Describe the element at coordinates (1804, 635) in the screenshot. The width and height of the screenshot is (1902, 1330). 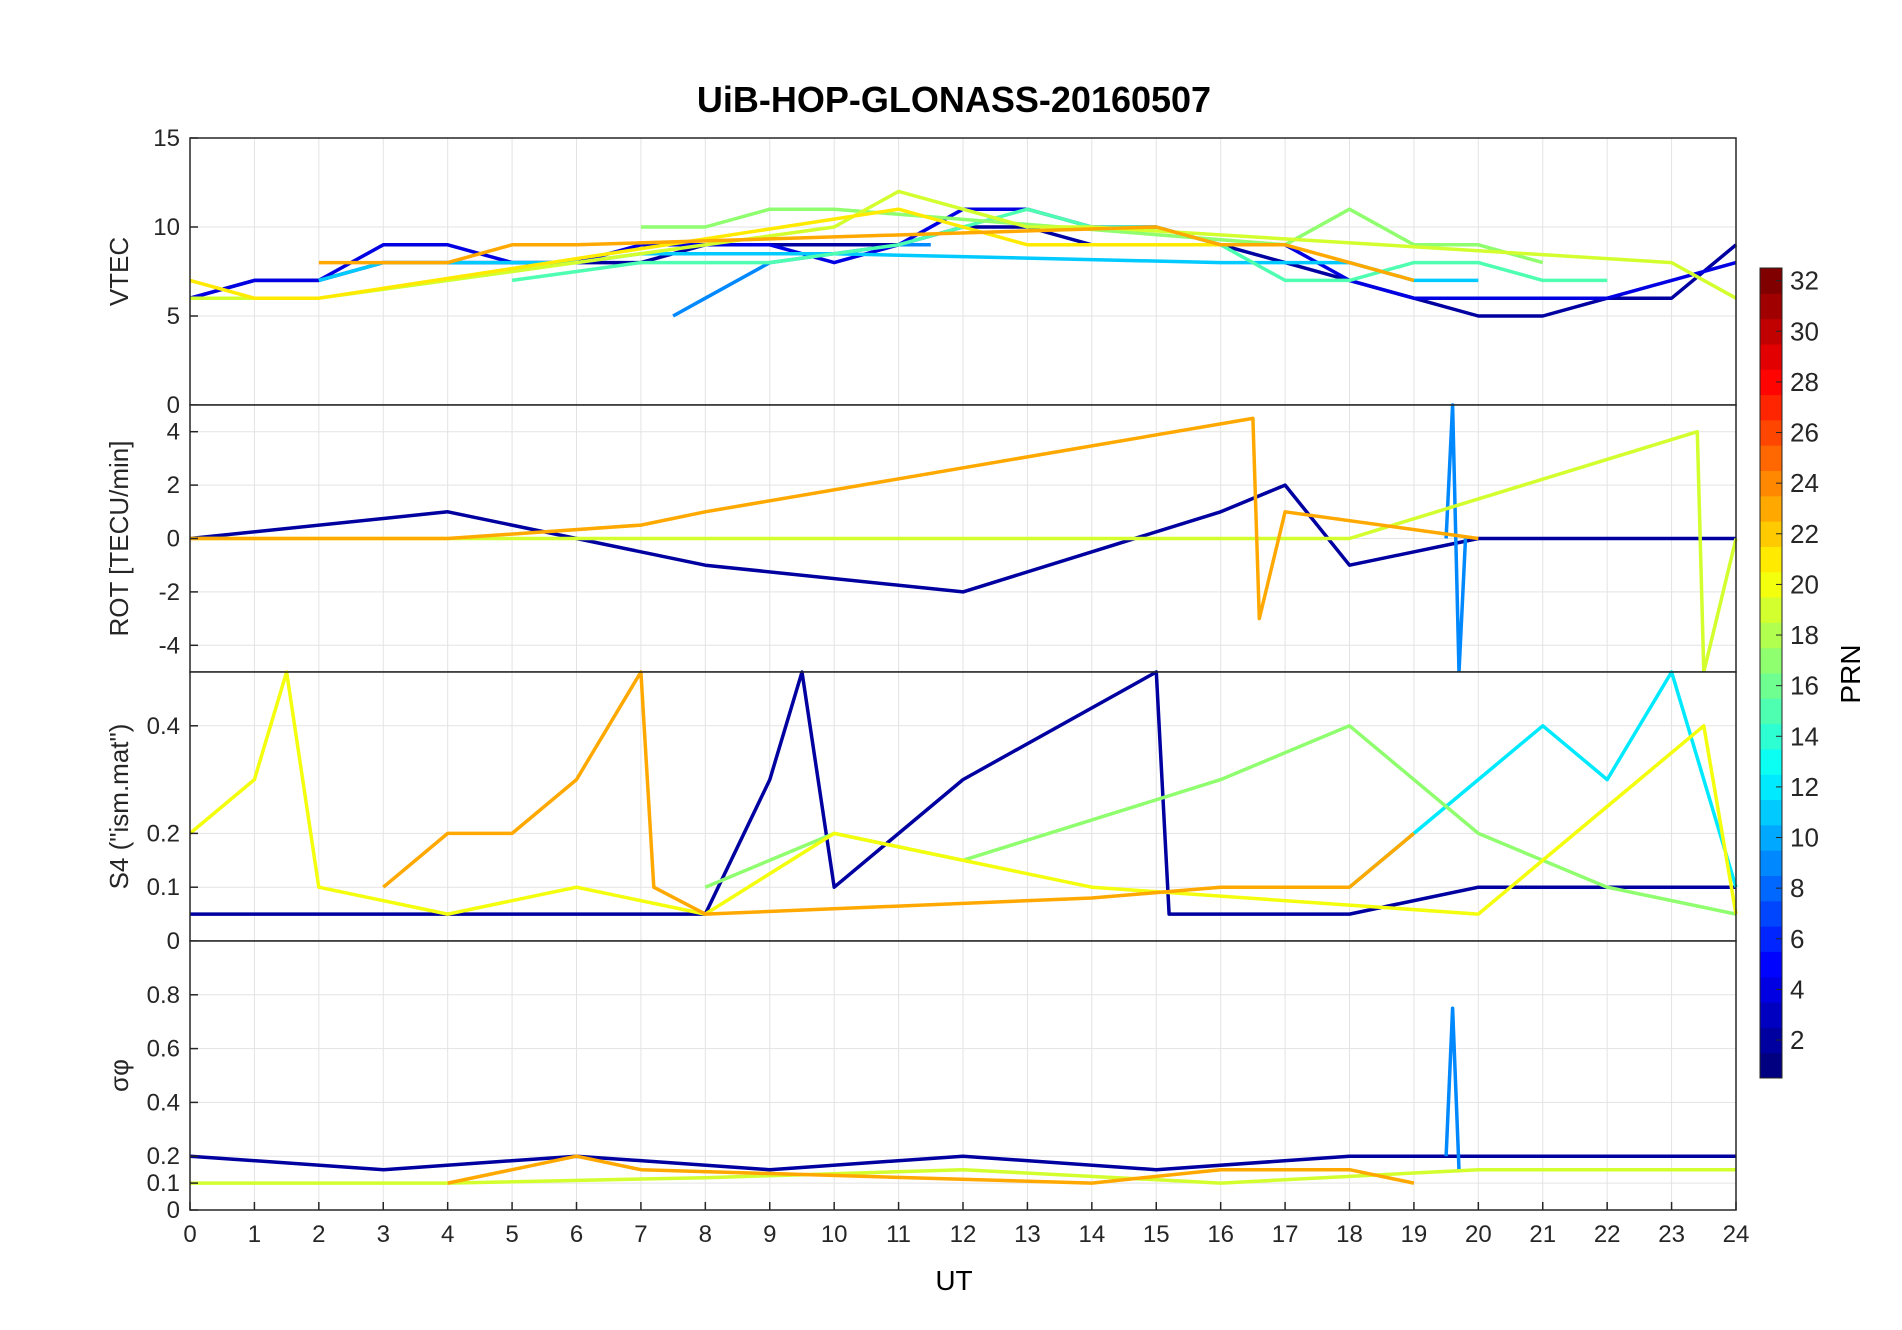
I see `colorbar-tick-label: 18` at that location.